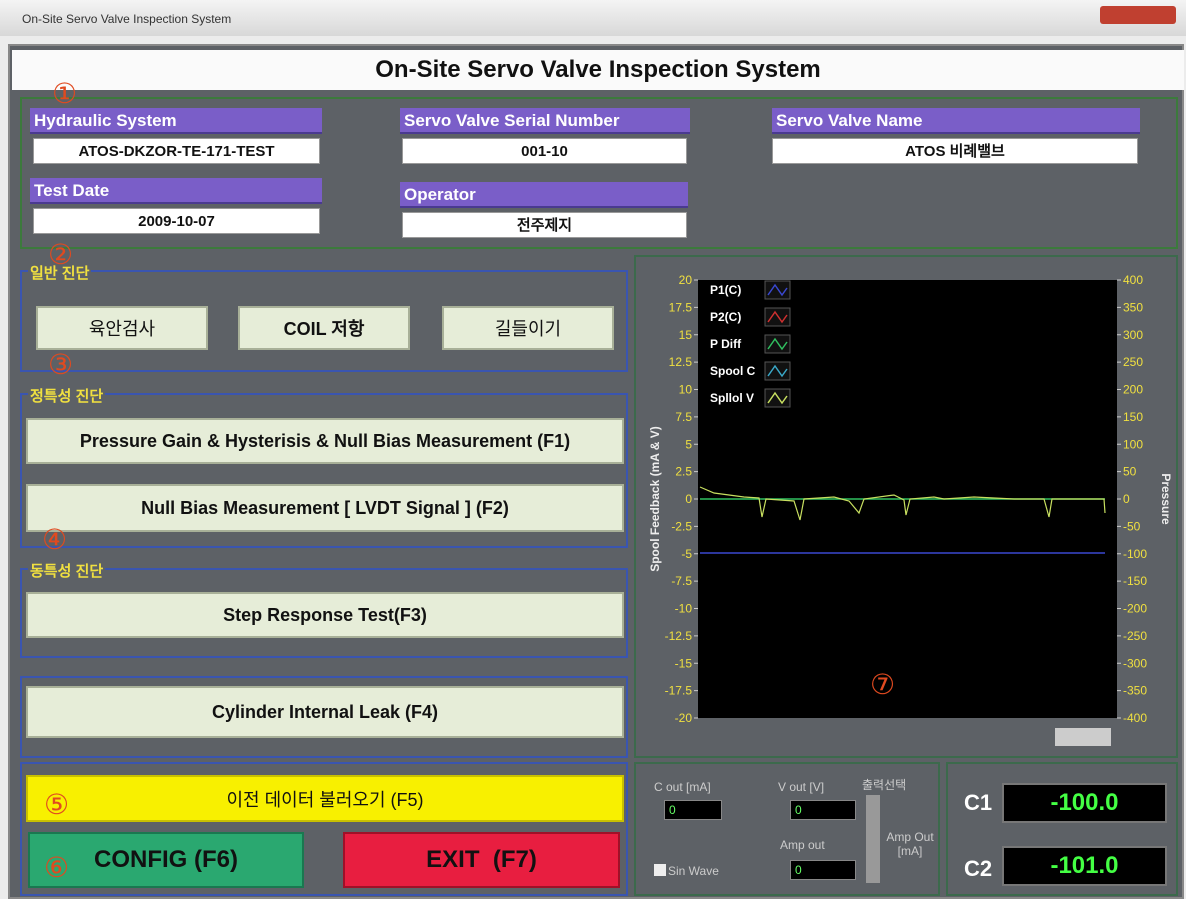 Image resolution: width=1186 pixels, height=899 pixels. Describe the element at coordinates (684, 609) in the screenshot. I see `y-tick-label: -10` at that location.